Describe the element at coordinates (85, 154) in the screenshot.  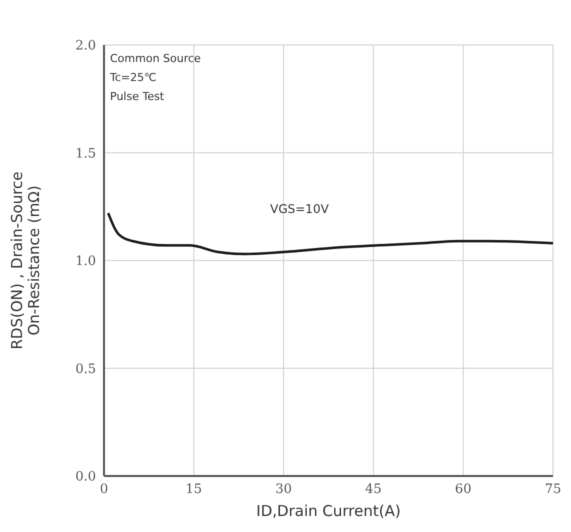
I see `y-tick-label: 1.5` at that location.